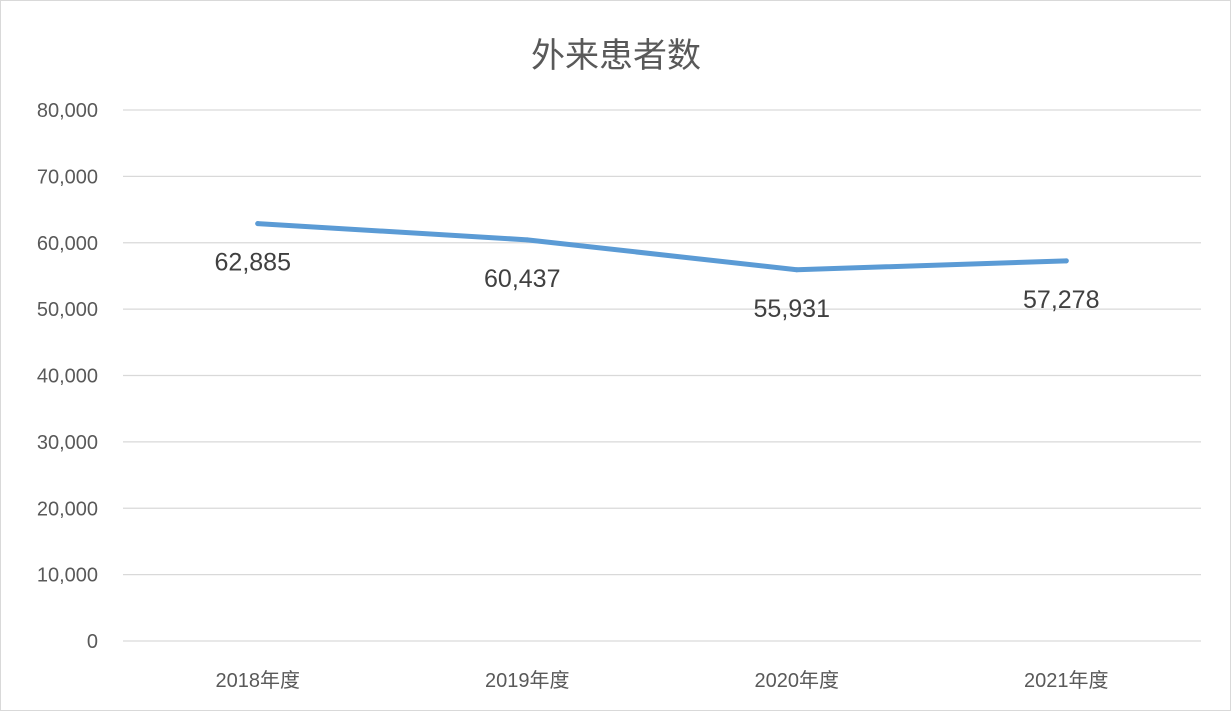 The width and height of the screenshot is (1231, 711). What do you see at coordinates (67, 443) in the screenshot?
I see `y-tick-label: 30,000` at bounding box center [67, 443].